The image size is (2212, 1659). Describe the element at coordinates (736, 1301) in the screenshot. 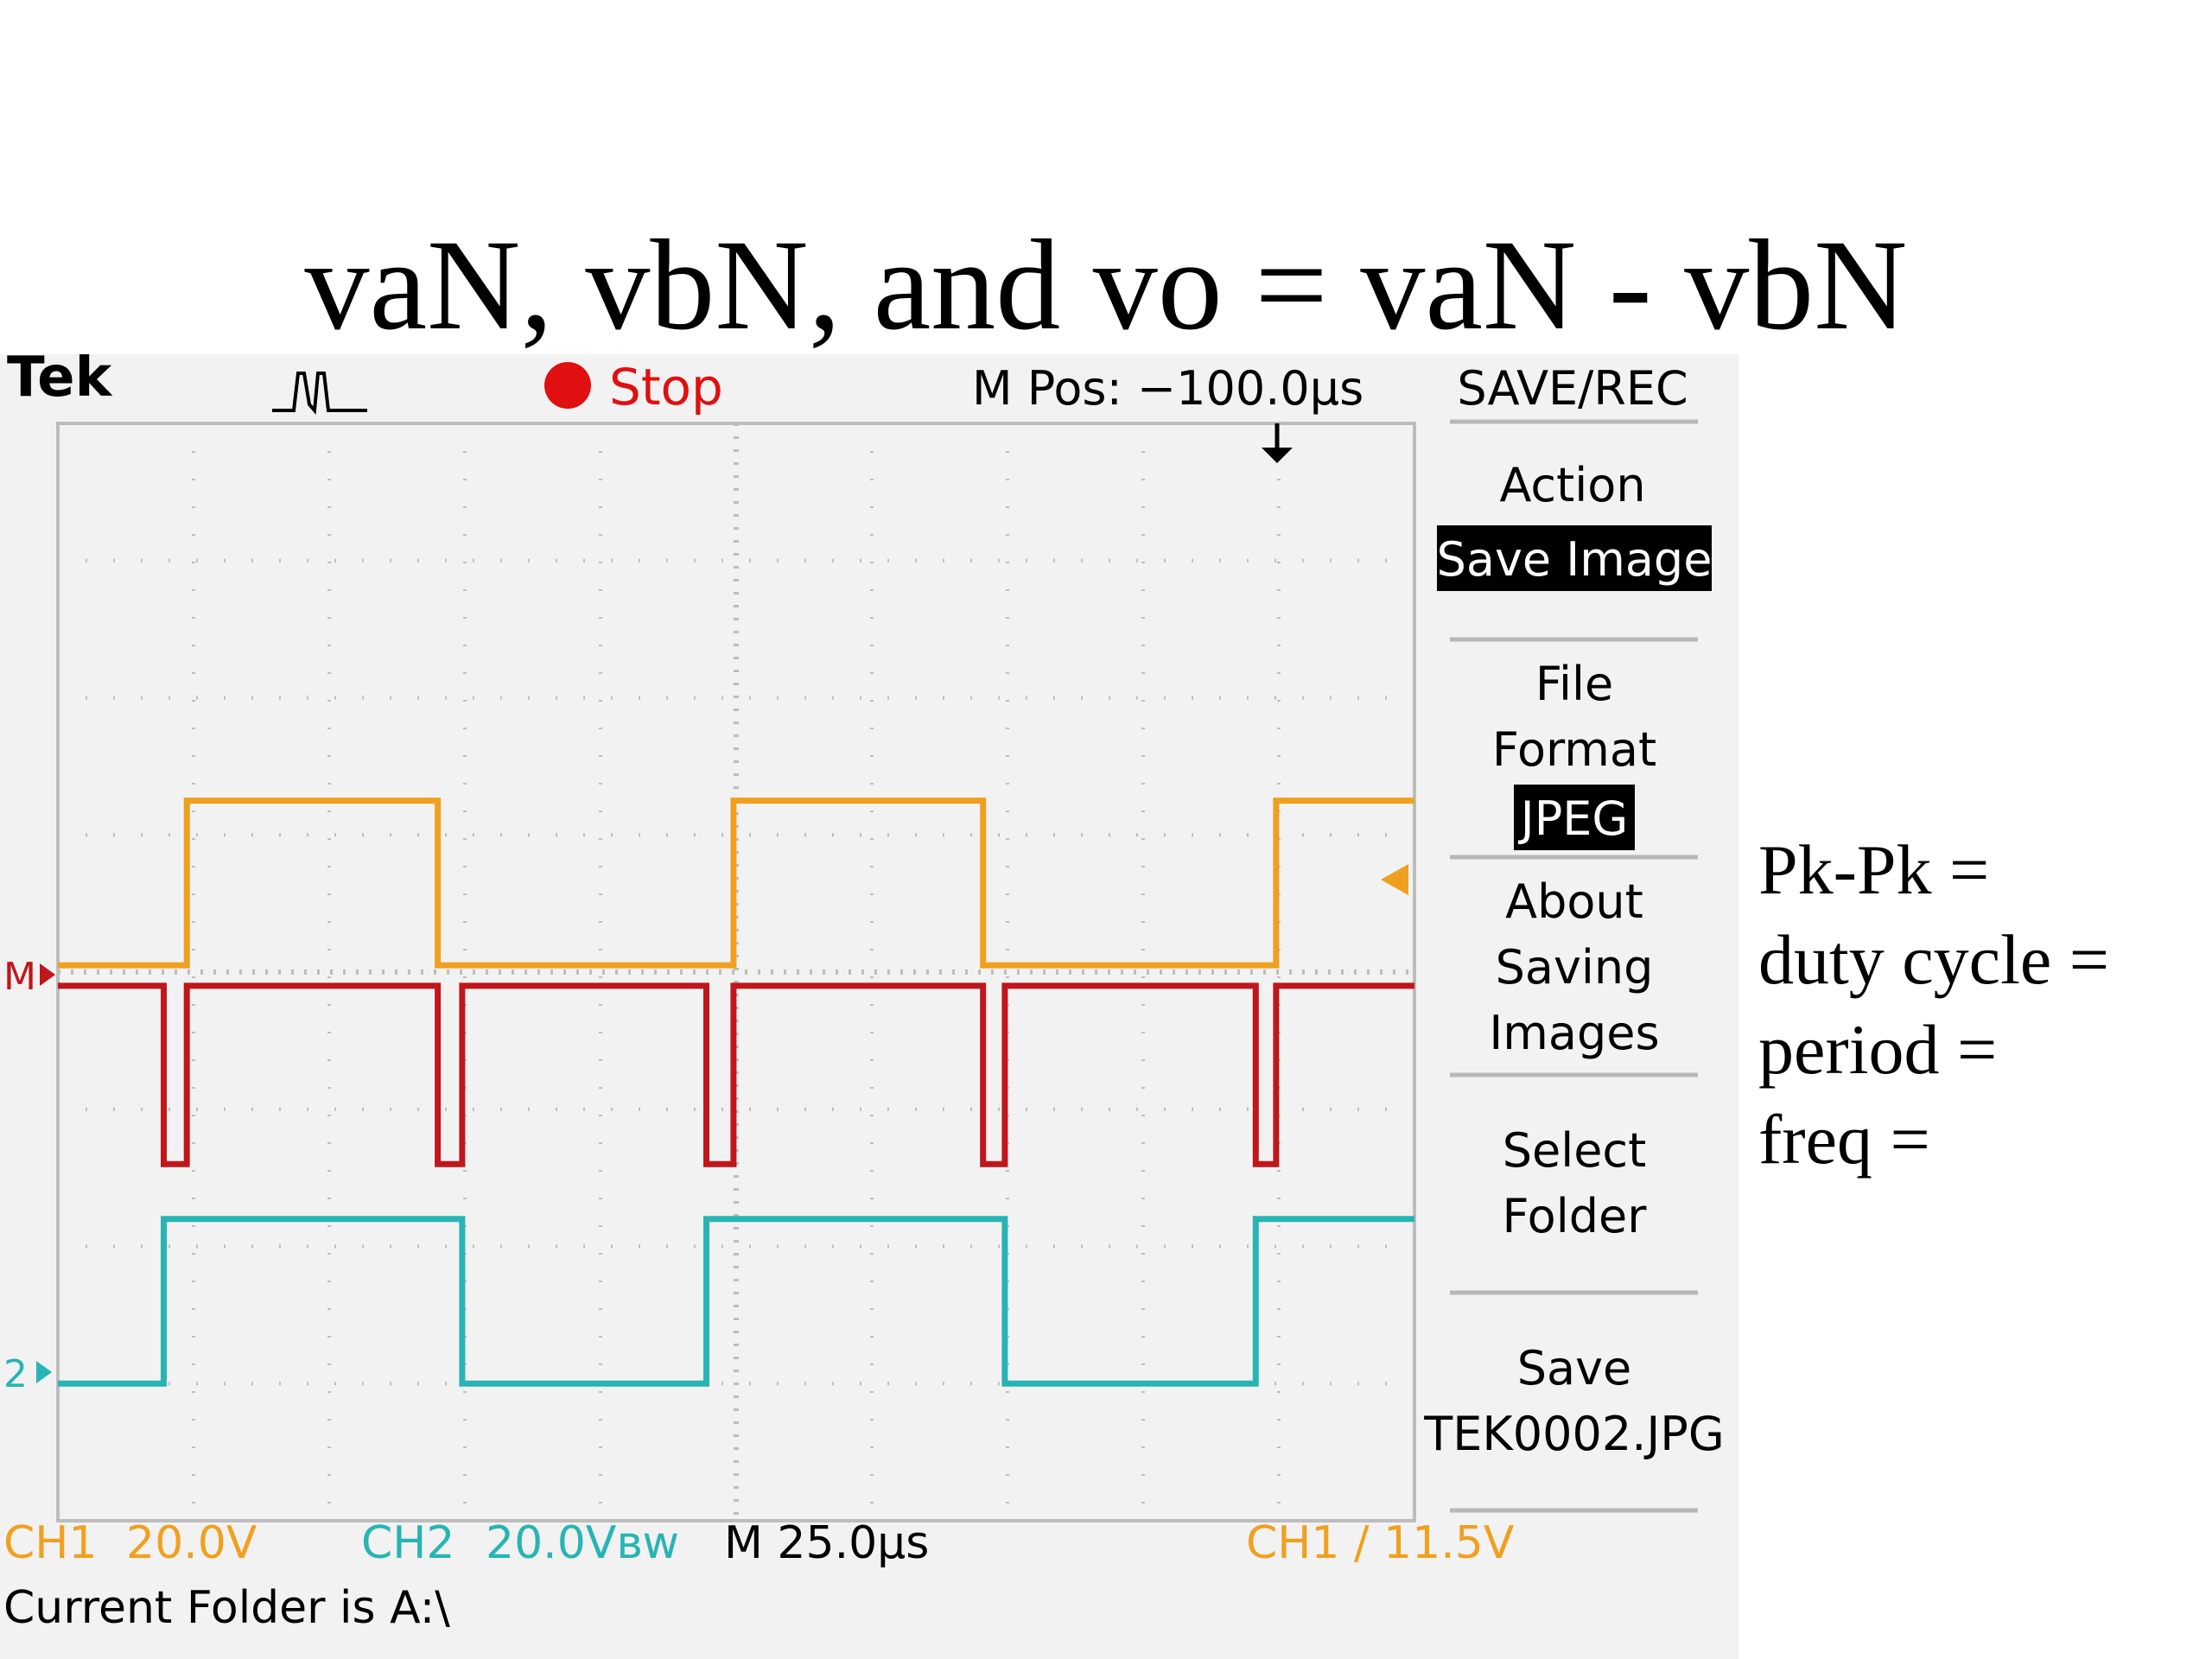

I see `ch2-waveform` at that location.